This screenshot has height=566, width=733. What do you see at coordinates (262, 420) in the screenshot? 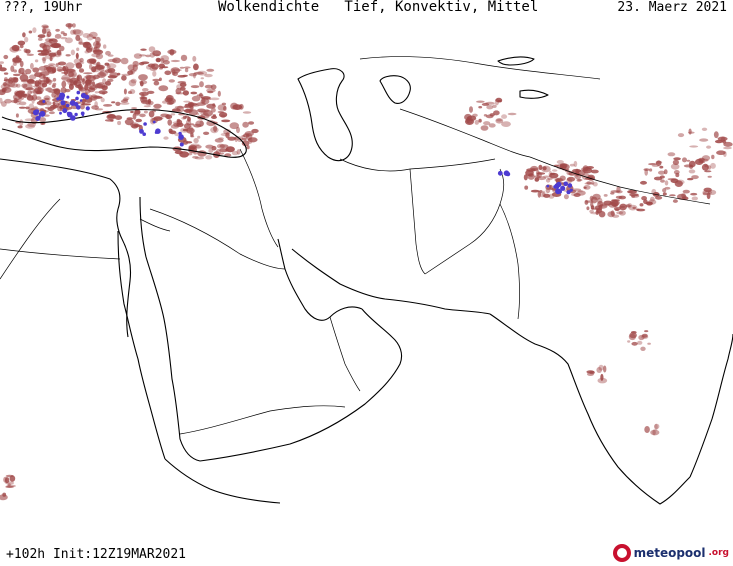
I see `border-saudi-yemen` at bounding box center [262, 420].